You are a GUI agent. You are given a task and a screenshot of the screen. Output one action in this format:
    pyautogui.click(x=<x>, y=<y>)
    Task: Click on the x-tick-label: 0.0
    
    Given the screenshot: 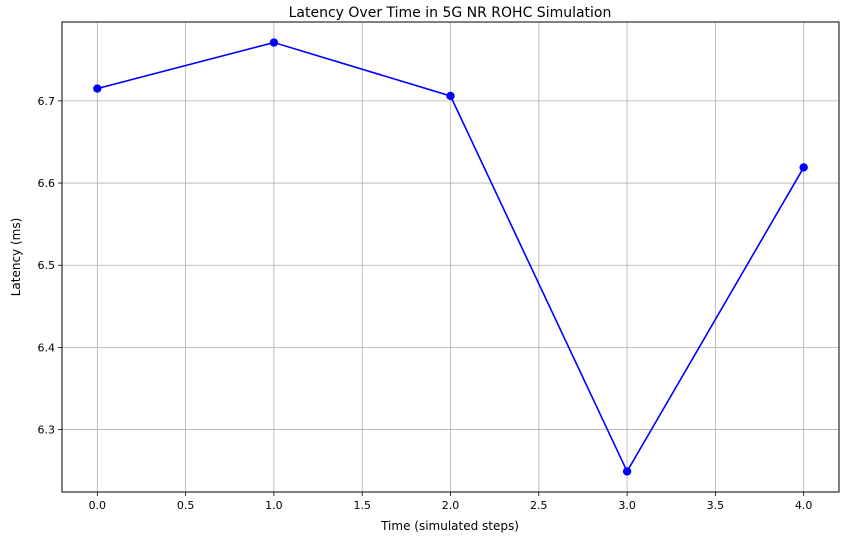 What is the action you would take?
    pyautogui.click(x=98, y=505)
    